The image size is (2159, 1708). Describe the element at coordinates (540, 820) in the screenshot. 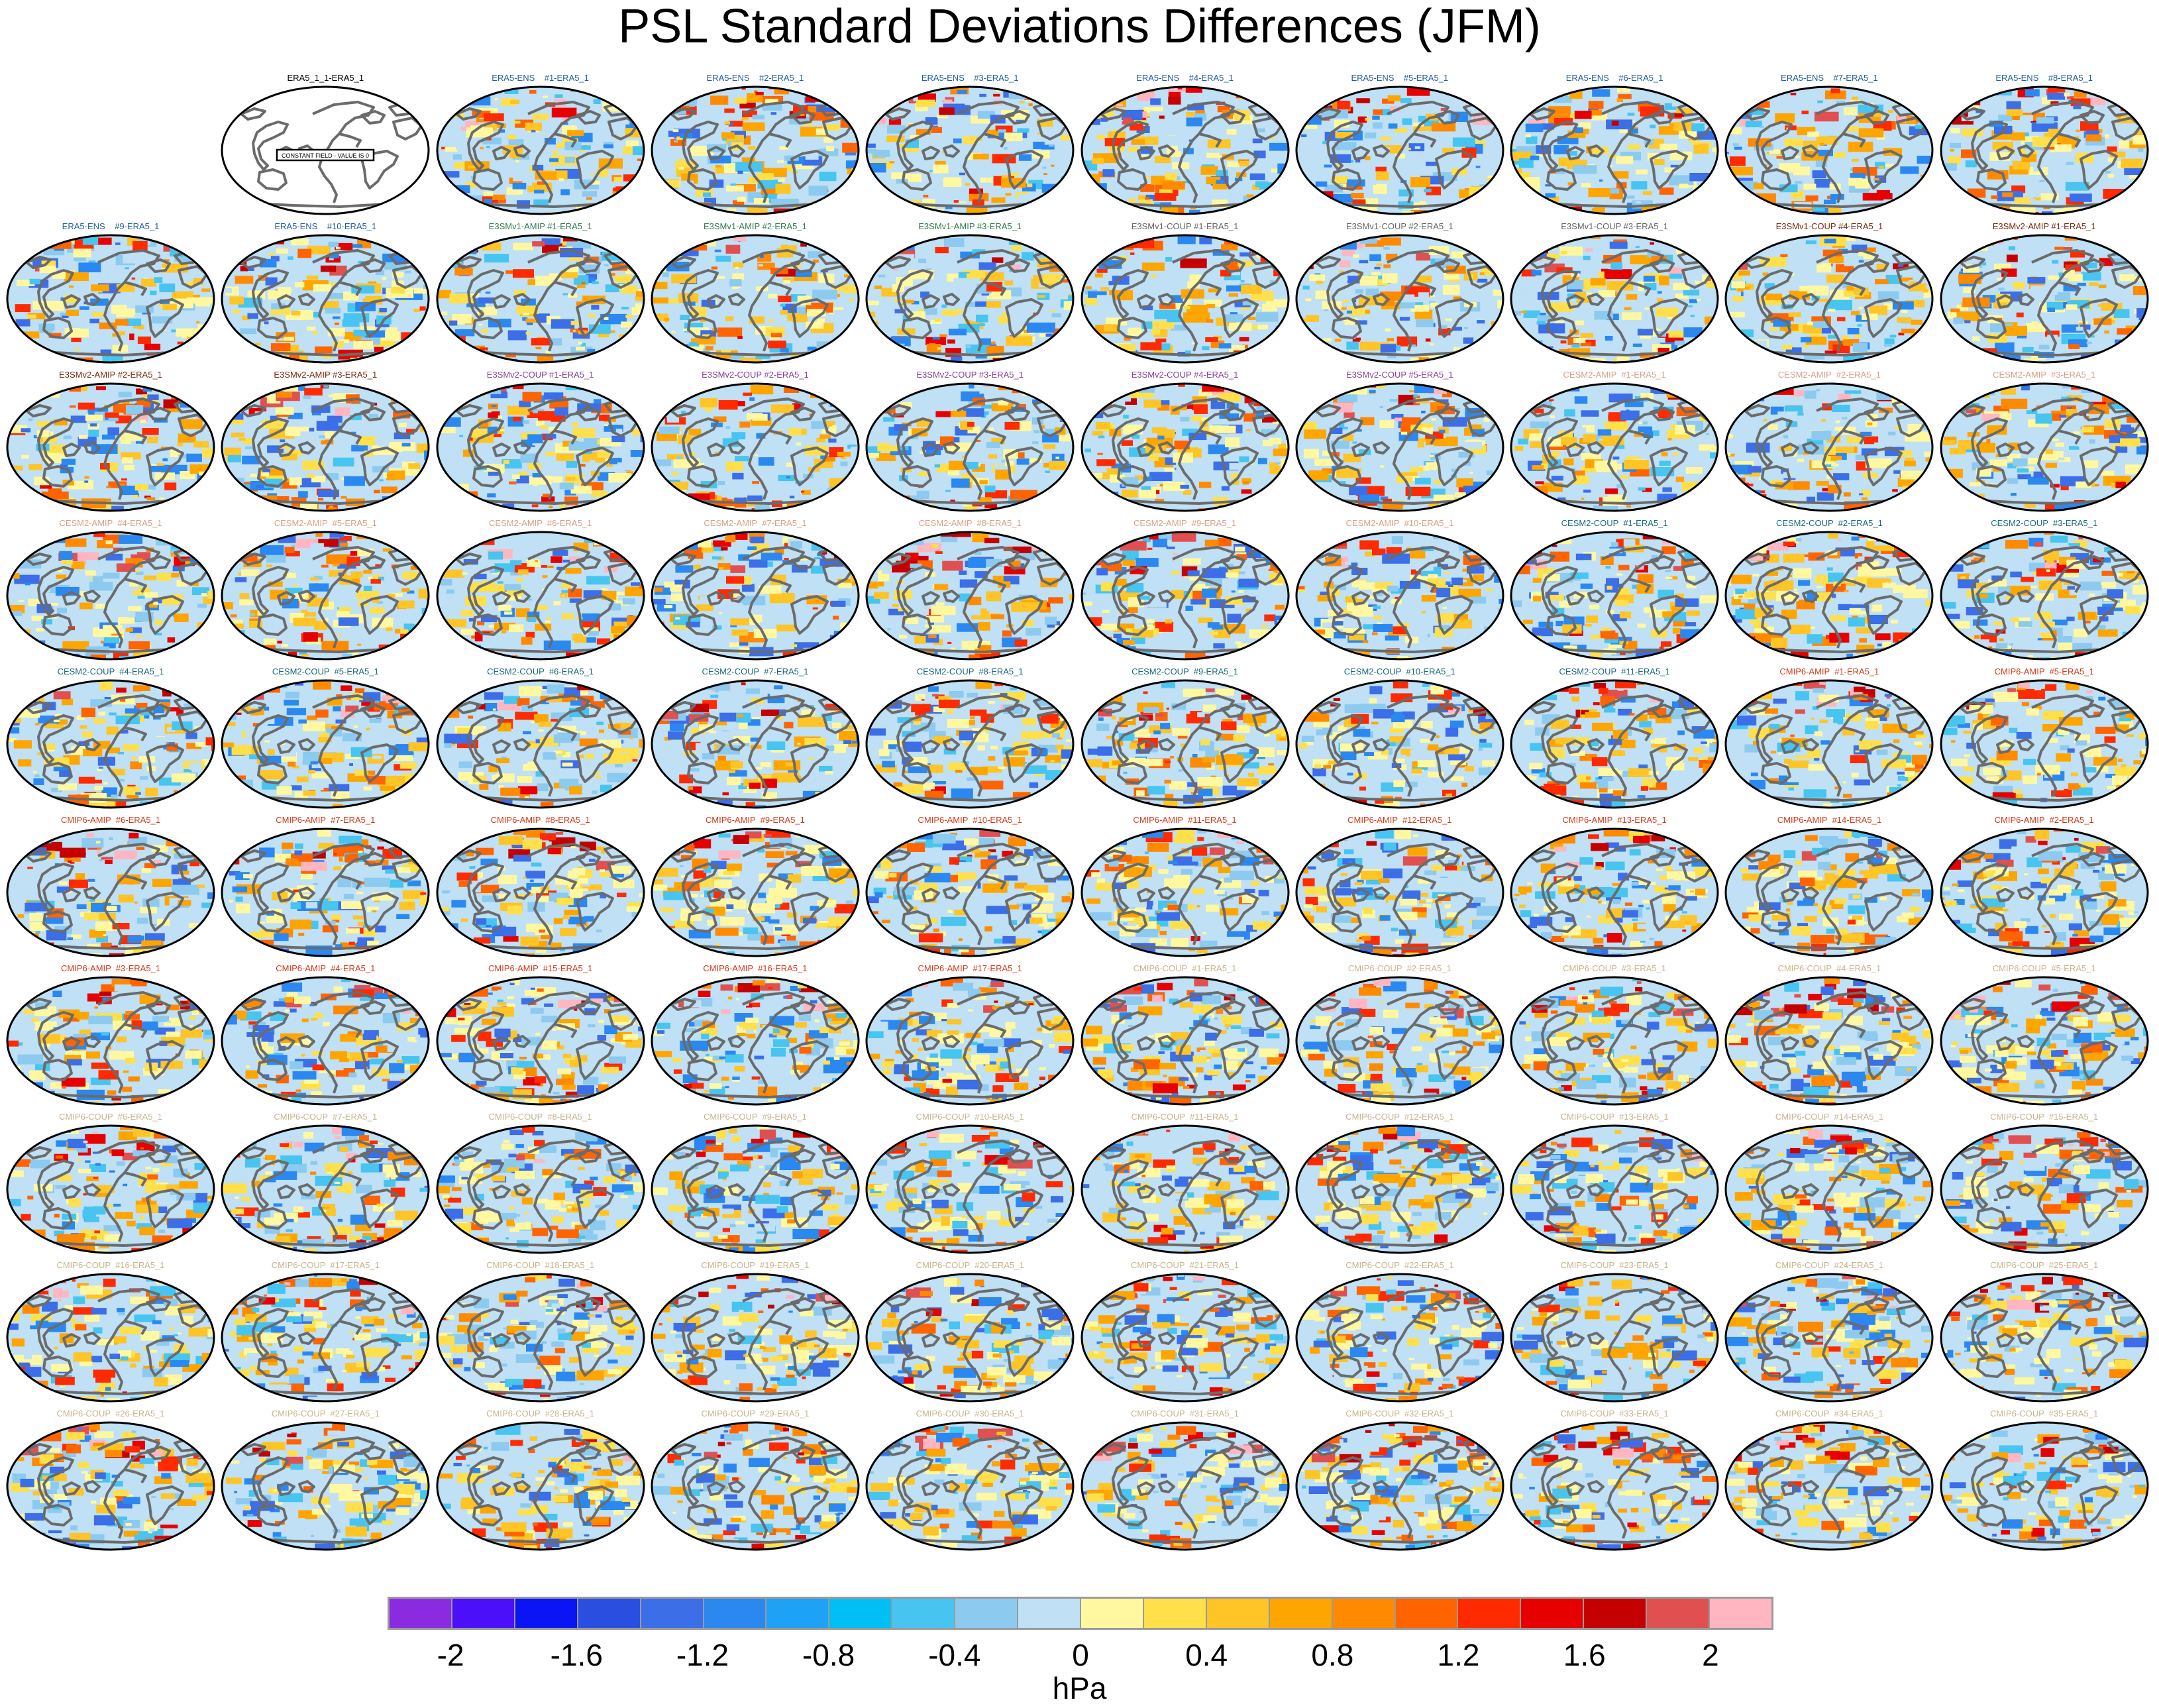

I see `map-panel-title: CMIP6-AMIP #8-ERA5_1` at that location.